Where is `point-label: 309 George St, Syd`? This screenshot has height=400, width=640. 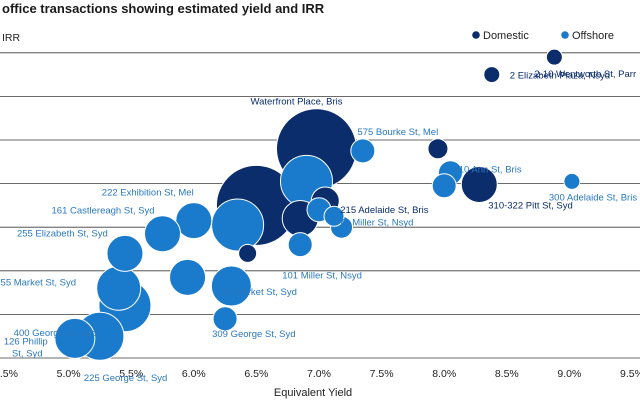 point-label: 309 George St, Syd is located at coordinates (253, 334).